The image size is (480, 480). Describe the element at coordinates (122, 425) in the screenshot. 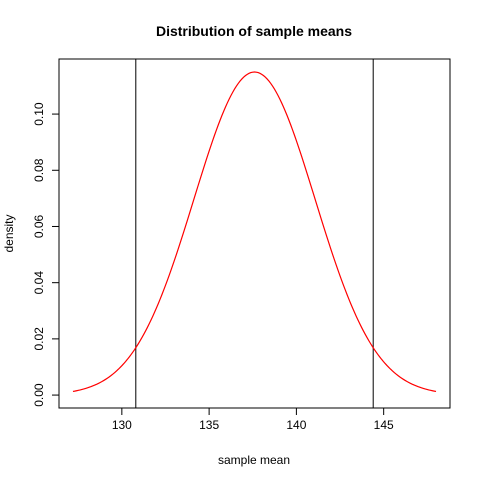

I see `x-tick-label: 130` at that location.